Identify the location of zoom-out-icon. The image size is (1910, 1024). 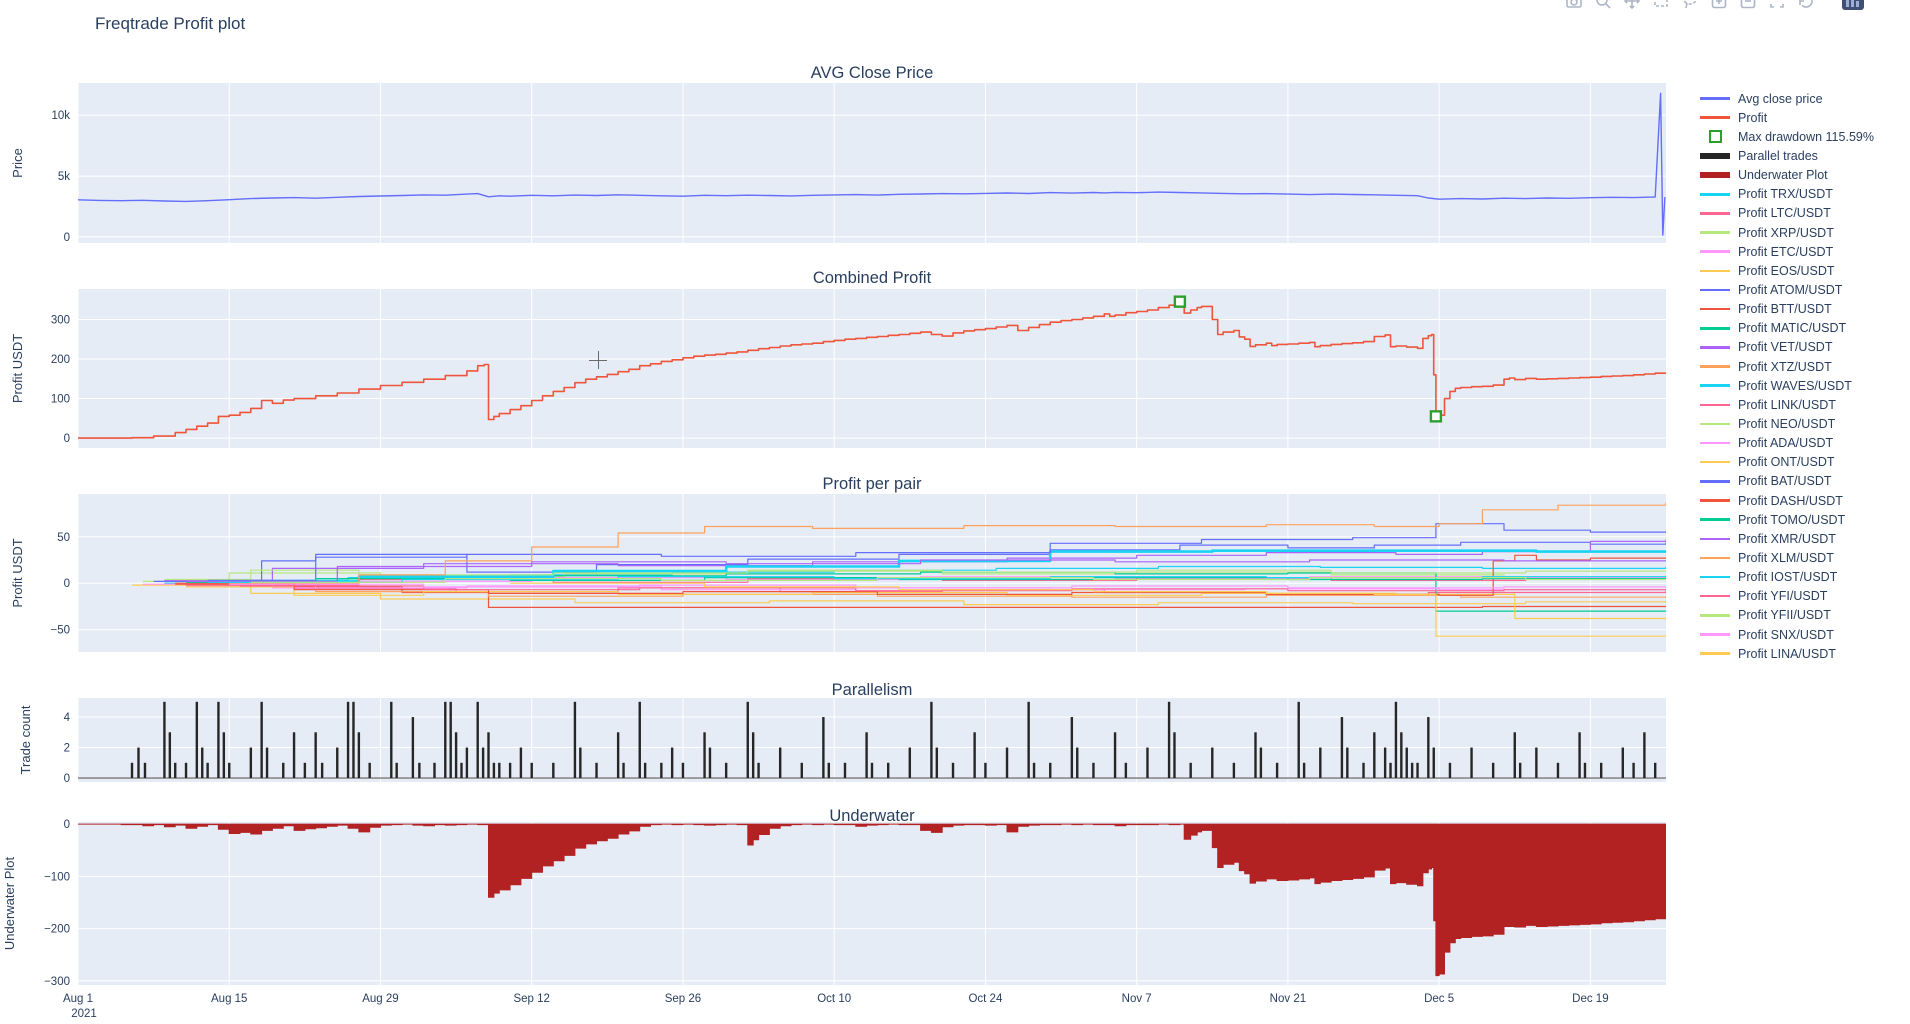
(1748, 5).